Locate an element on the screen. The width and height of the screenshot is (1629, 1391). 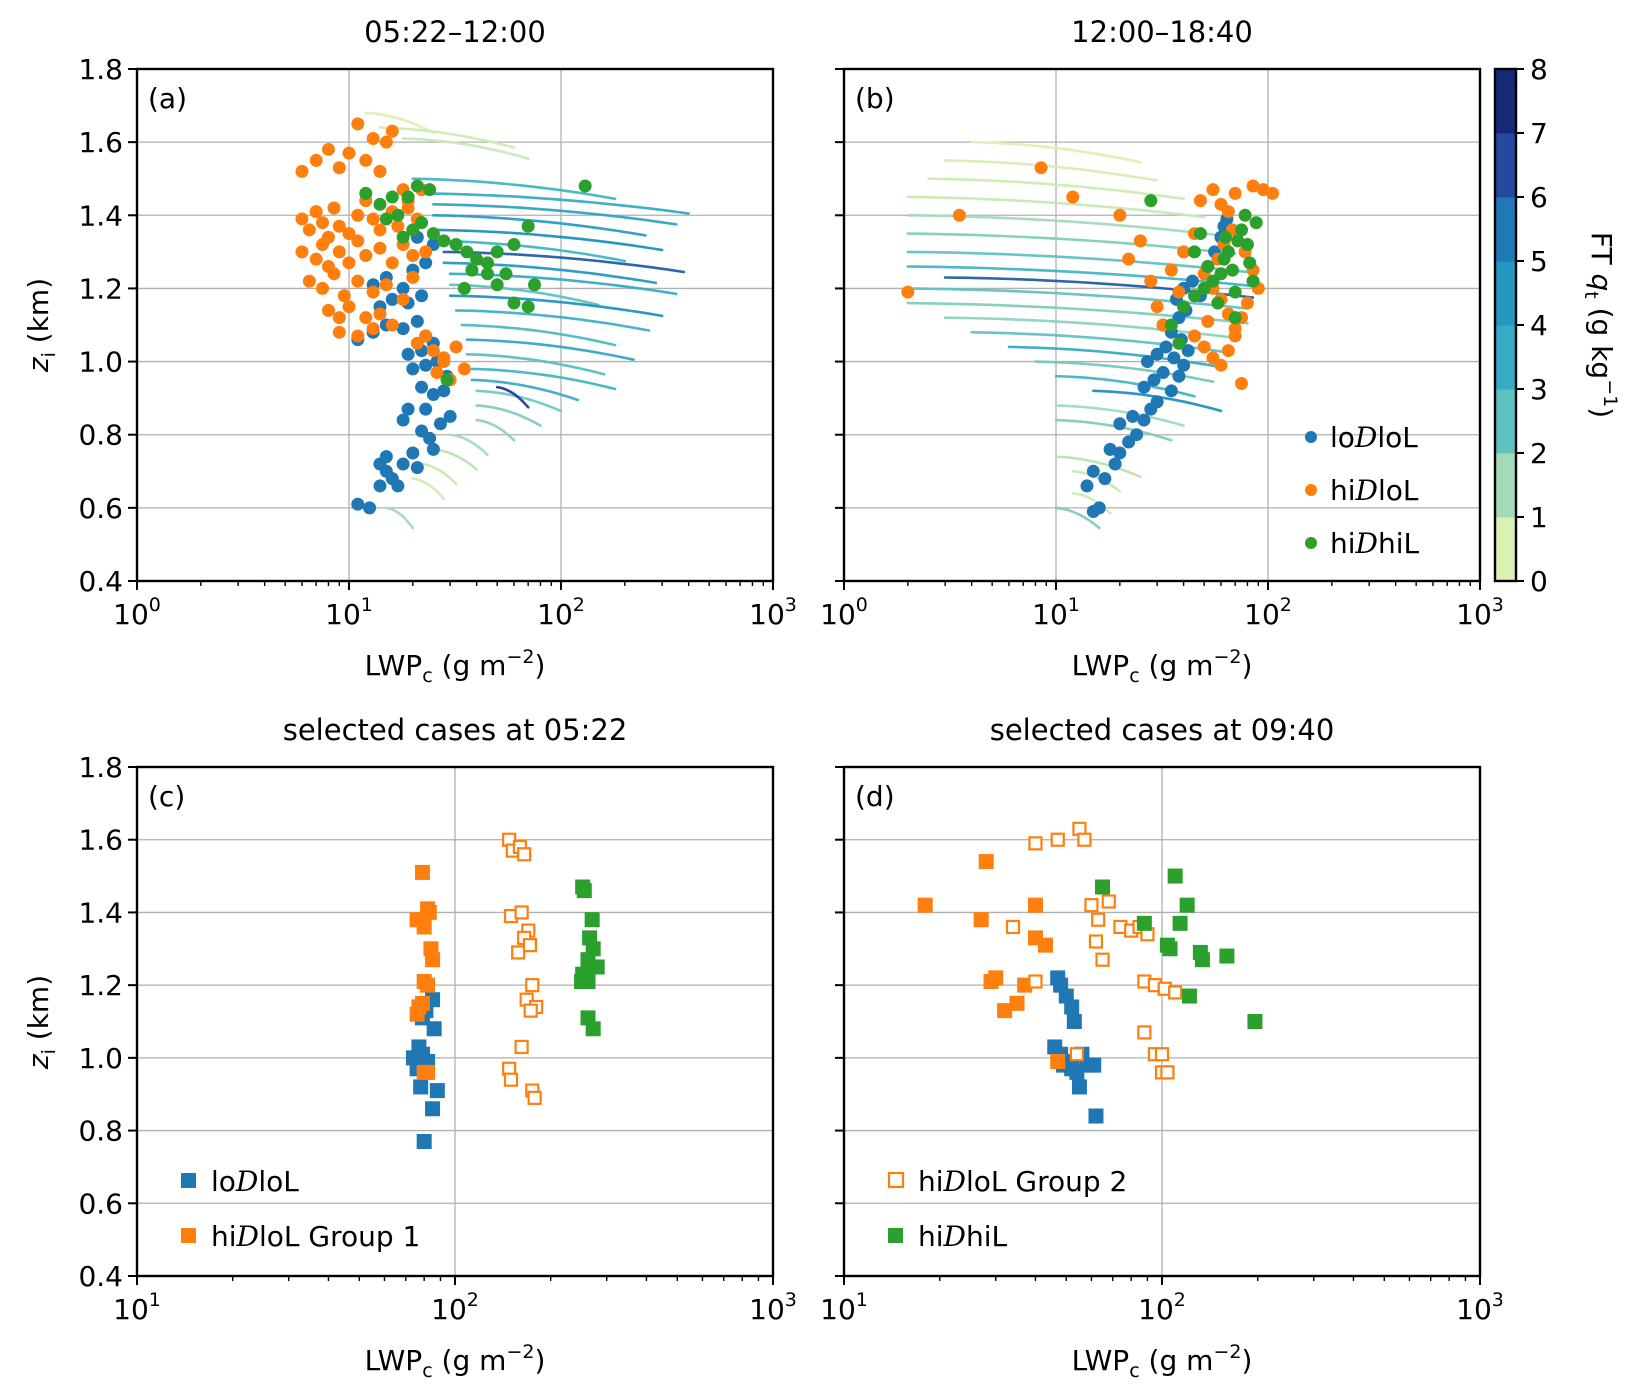
x-tick-label: 10³ is located at coordinates (1480, 612).